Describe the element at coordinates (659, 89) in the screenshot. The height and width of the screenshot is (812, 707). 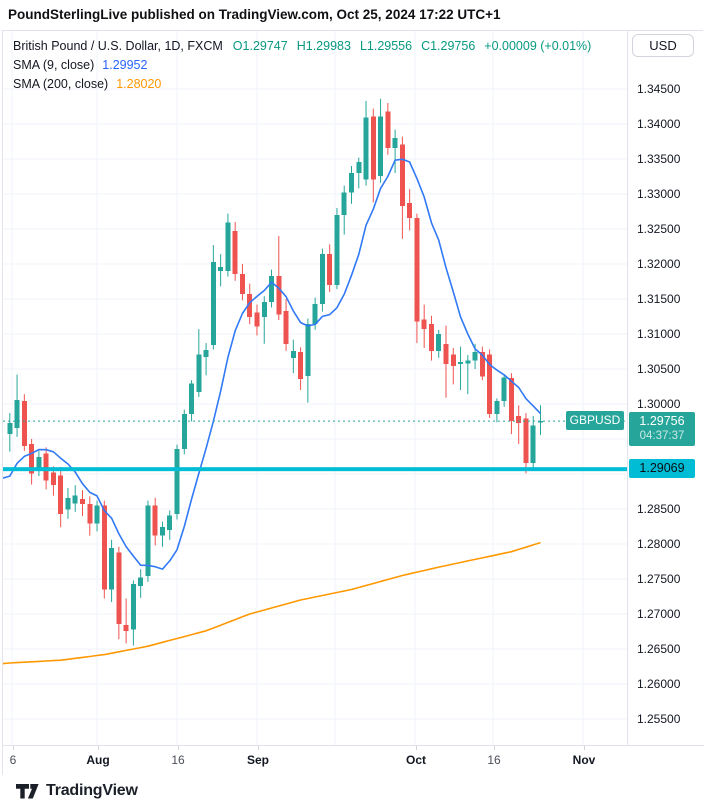
I see `price-tick-label: 1.34500` at that location.